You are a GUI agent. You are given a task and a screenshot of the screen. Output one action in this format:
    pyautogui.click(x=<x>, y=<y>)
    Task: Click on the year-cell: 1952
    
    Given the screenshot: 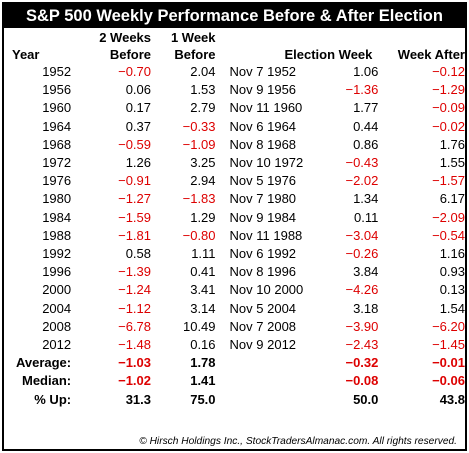 What is the action you would take?
    pyautogui.click(x=57, y=71)
    